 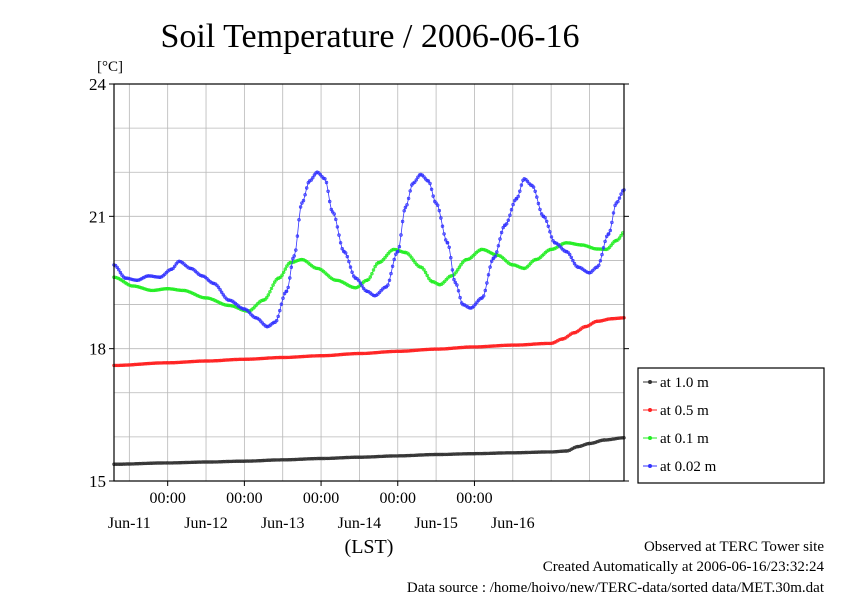 I want to click on x-axis-label: (LST), so click(x=369, y=547).